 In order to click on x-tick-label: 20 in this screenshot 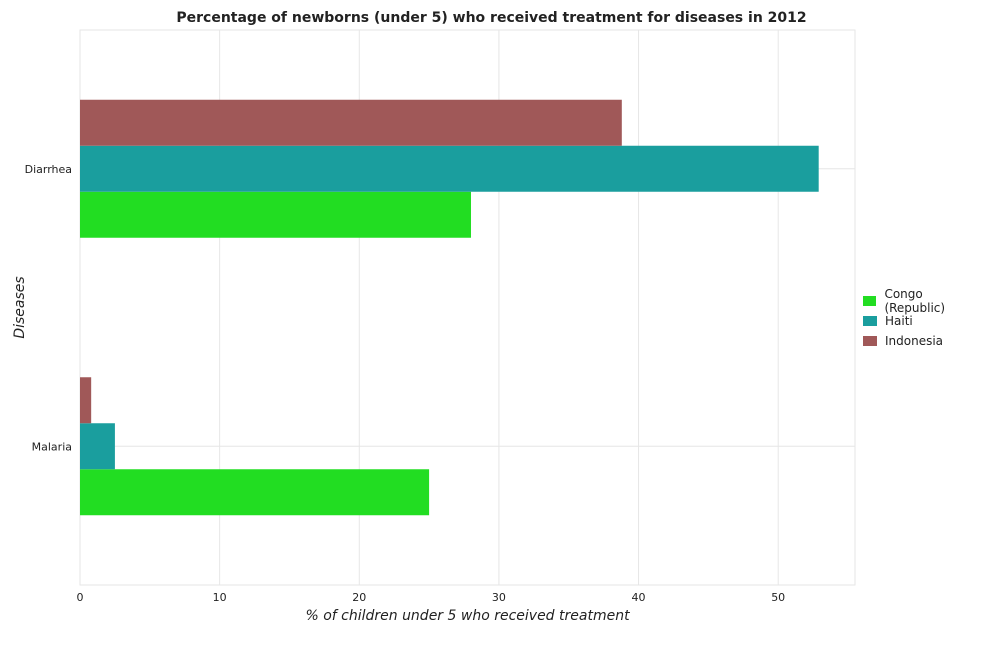, I will do `click(359, 597)`.